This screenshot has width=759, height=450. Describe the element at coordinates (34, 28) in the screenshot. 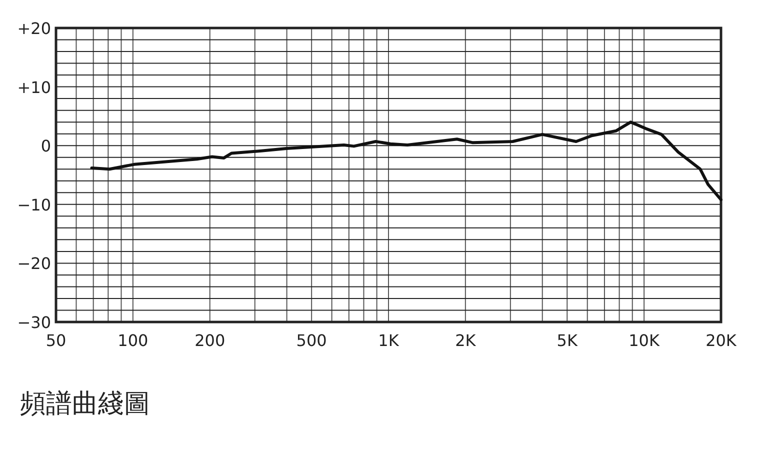

I see `y-tick-label: +20` at that location.